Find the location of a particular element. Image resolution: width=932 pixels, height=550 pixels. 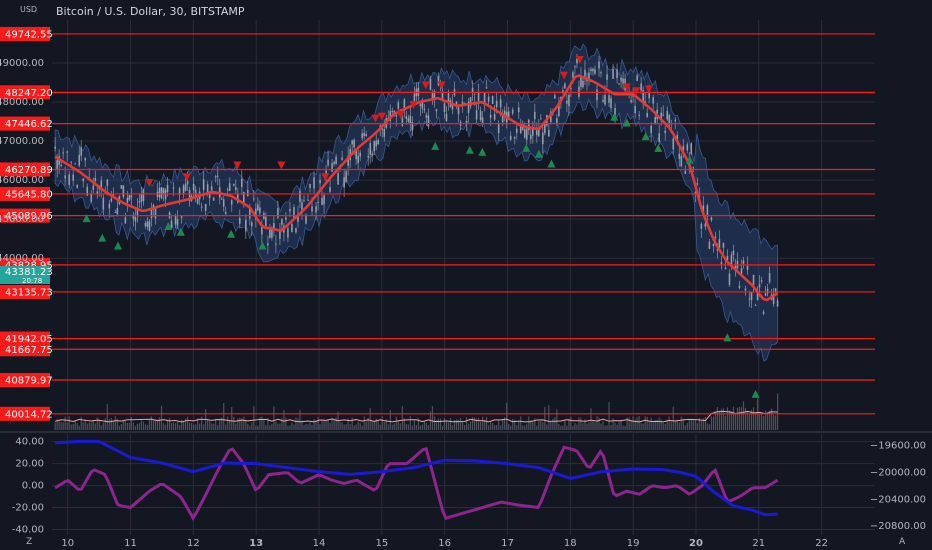

x-tick-label: 13 is located at coordinates (256, 543).